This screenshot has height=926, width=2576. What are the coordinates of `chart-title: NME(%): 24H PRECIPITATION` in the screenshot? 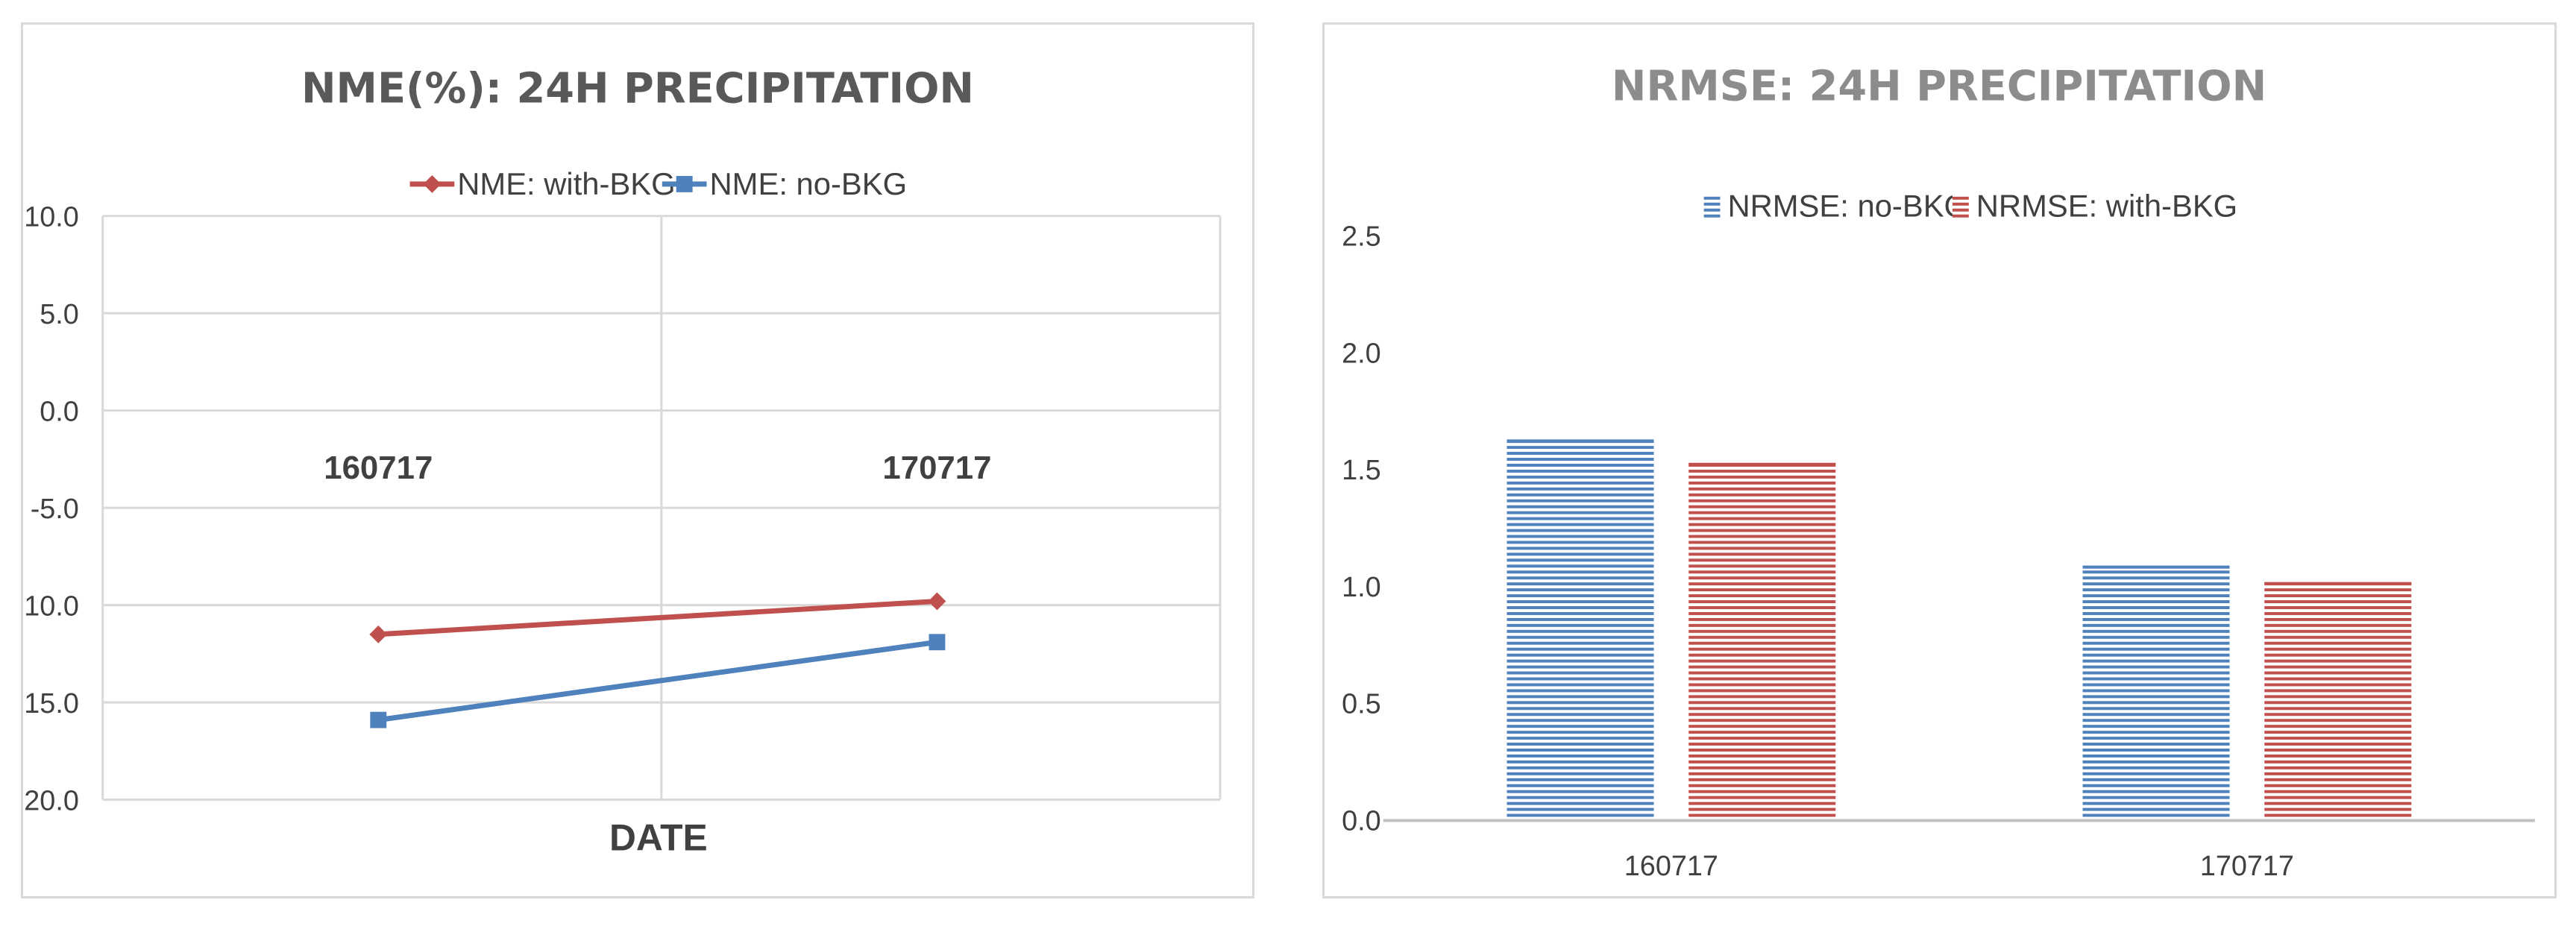 It's located at (638, 88).